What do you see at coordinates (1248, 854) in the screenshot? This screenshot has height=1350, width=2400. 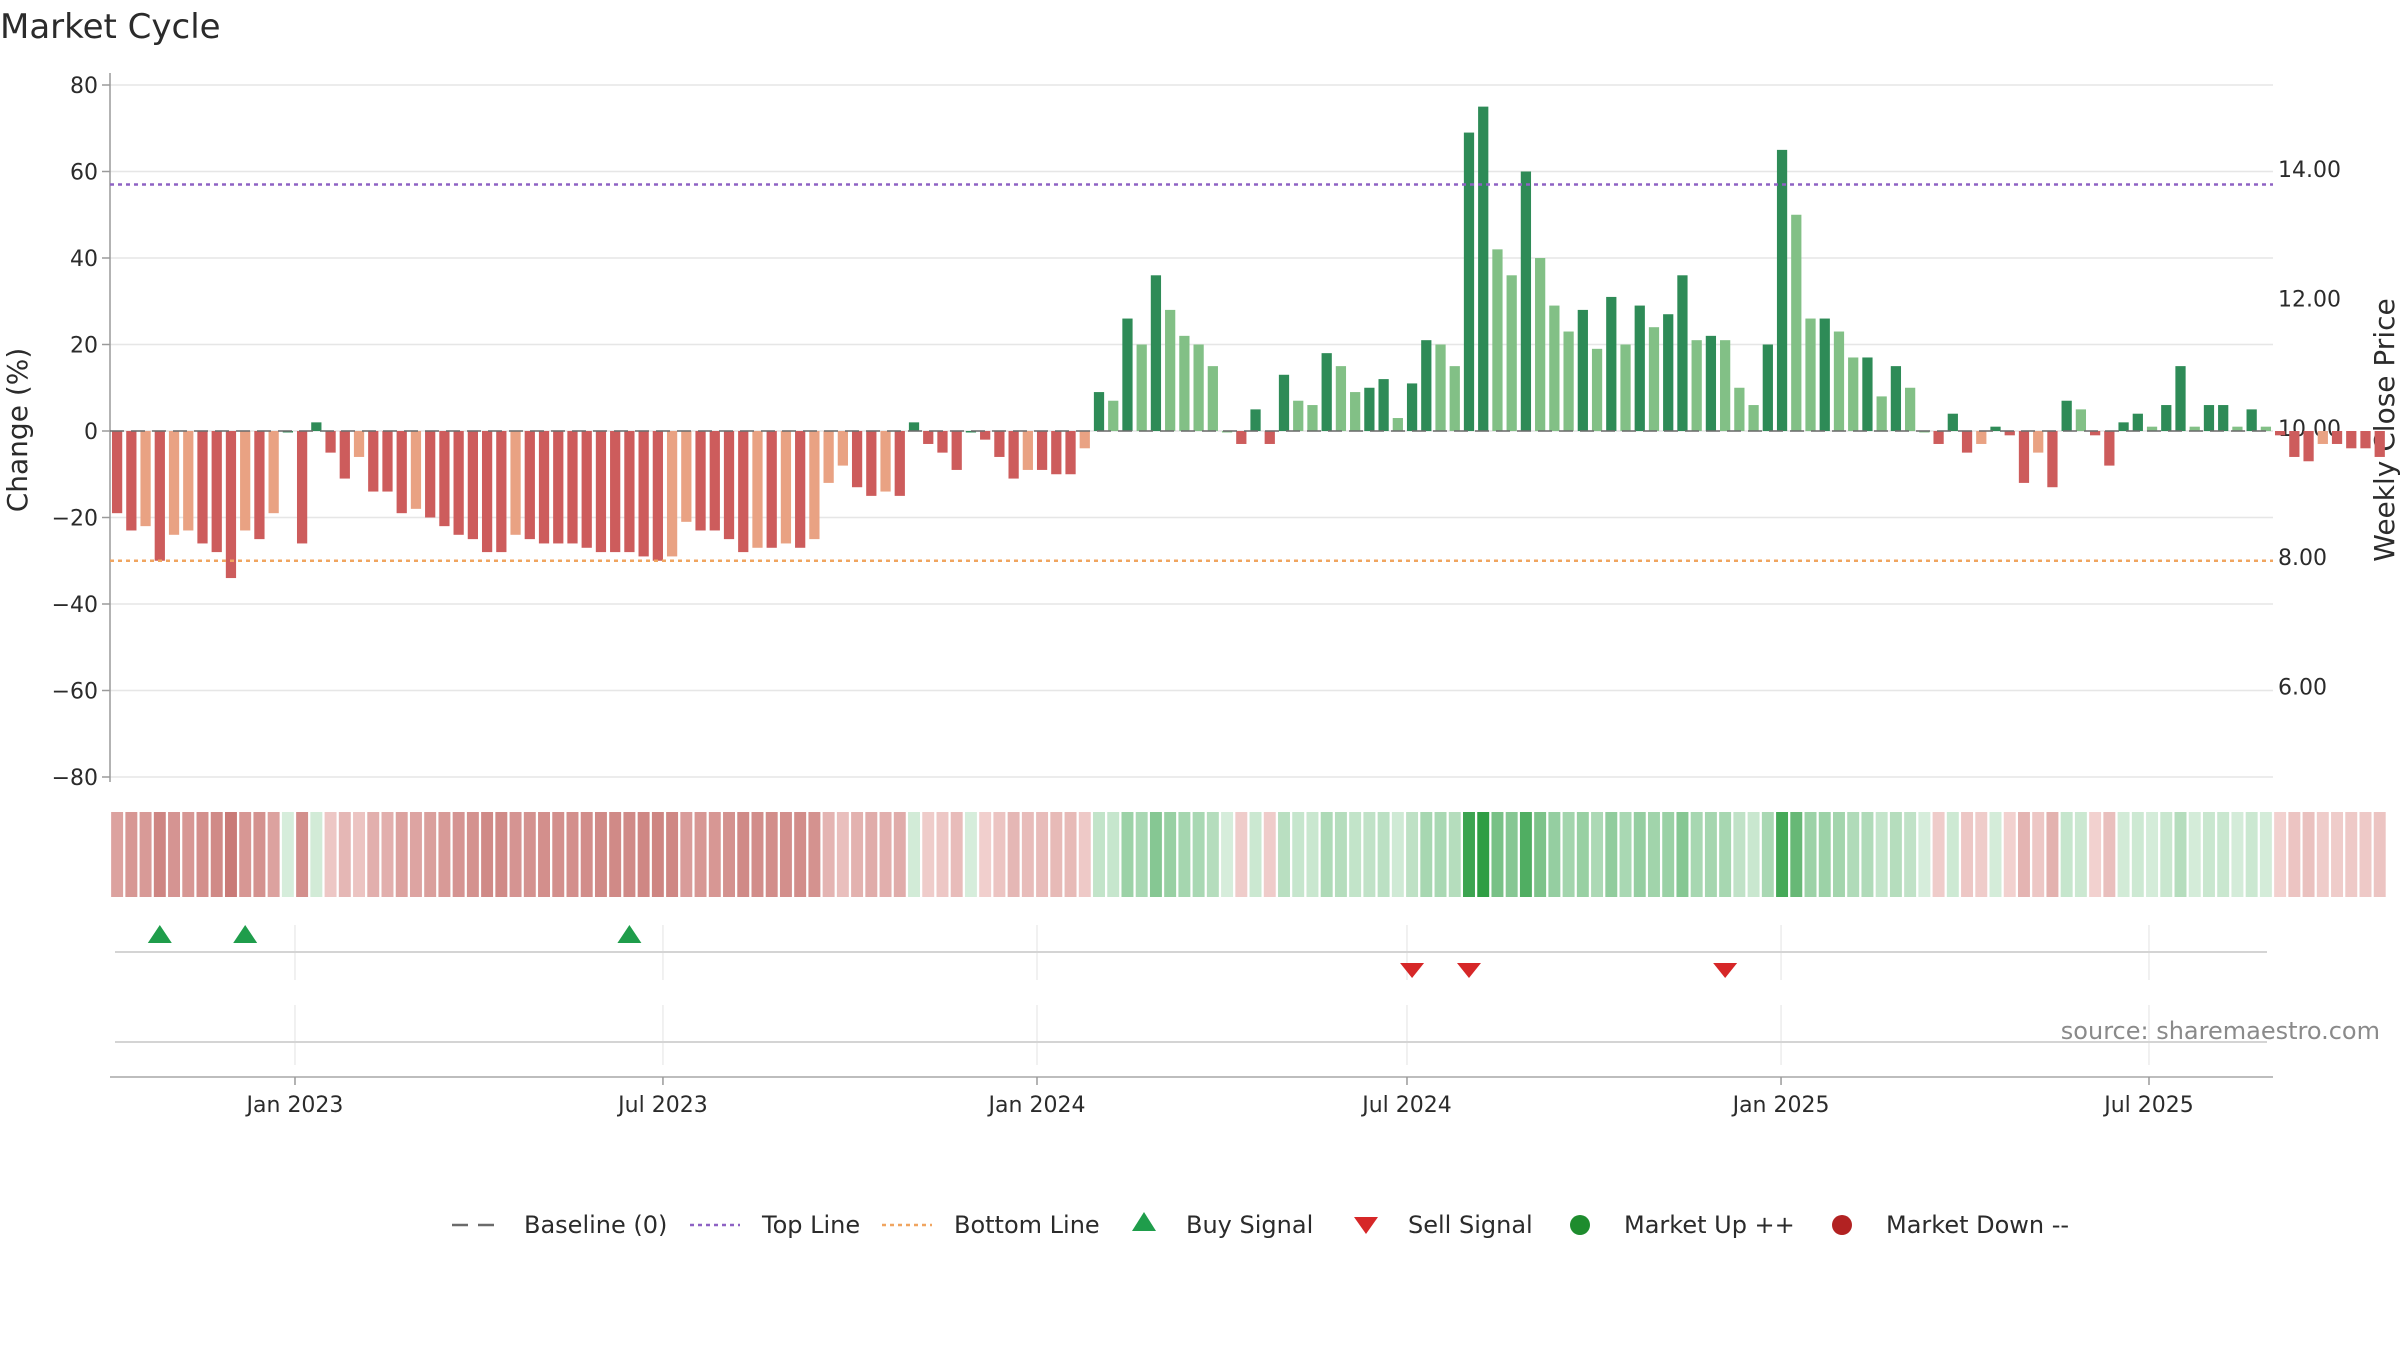 I see `cycle-heat-strip` at bounding box center [1248, 854].